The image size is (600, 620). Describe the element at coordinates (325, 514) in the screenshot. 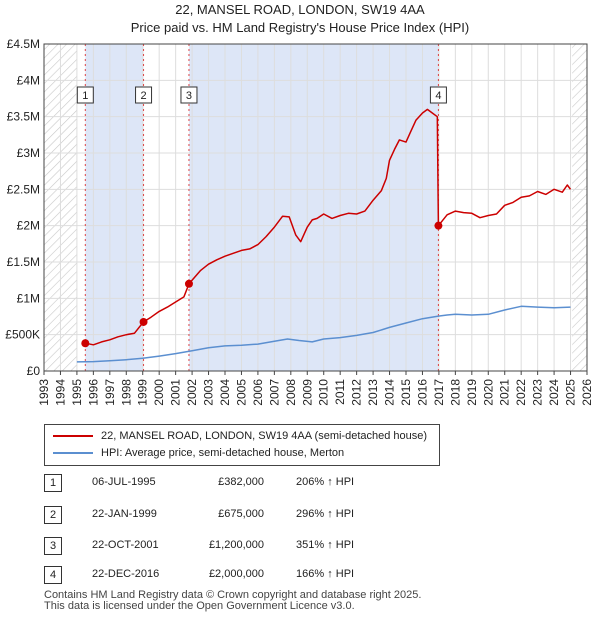

I see `transaction-hpi: 296% ↑ HPI` at that location.